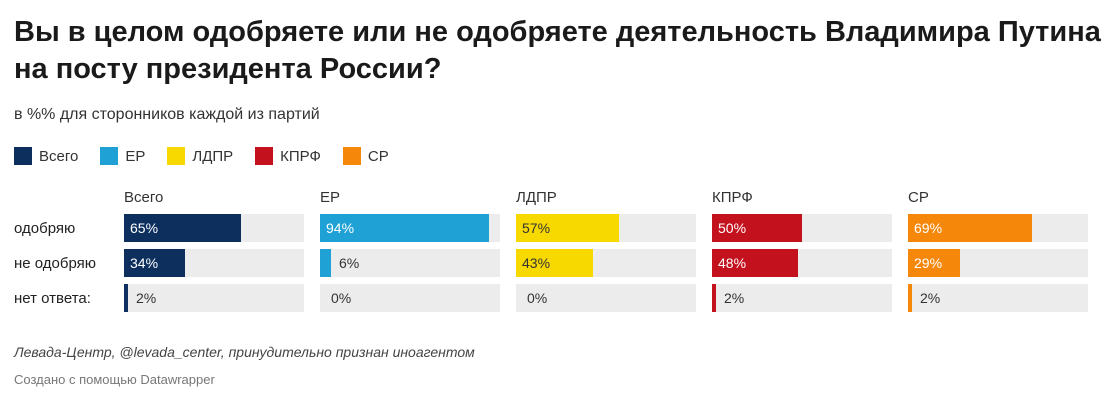  Describe the element at coordinates (732, 228) in the screenshot. I see `data-label: 50%` at that location.